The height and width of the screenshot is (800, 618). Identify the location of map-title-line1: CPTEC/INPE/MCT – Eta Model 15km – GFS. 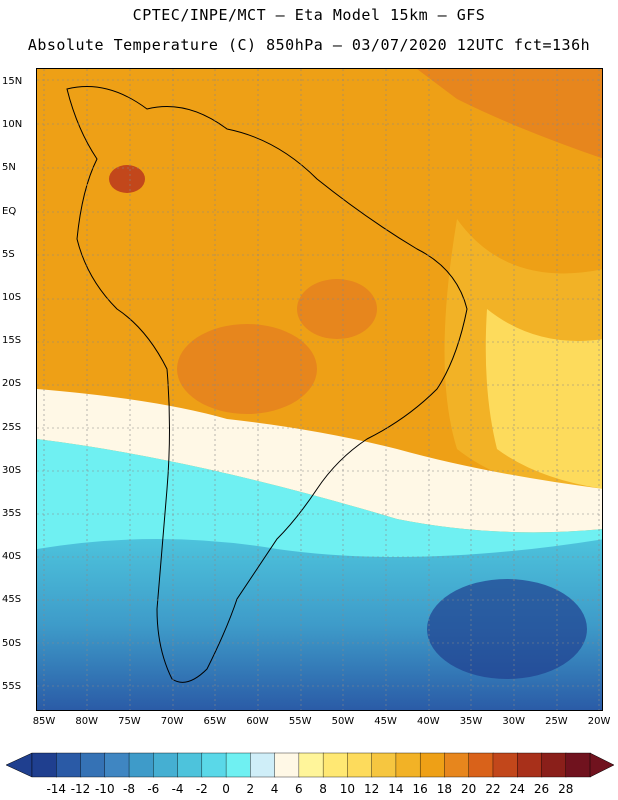
(309, 15).